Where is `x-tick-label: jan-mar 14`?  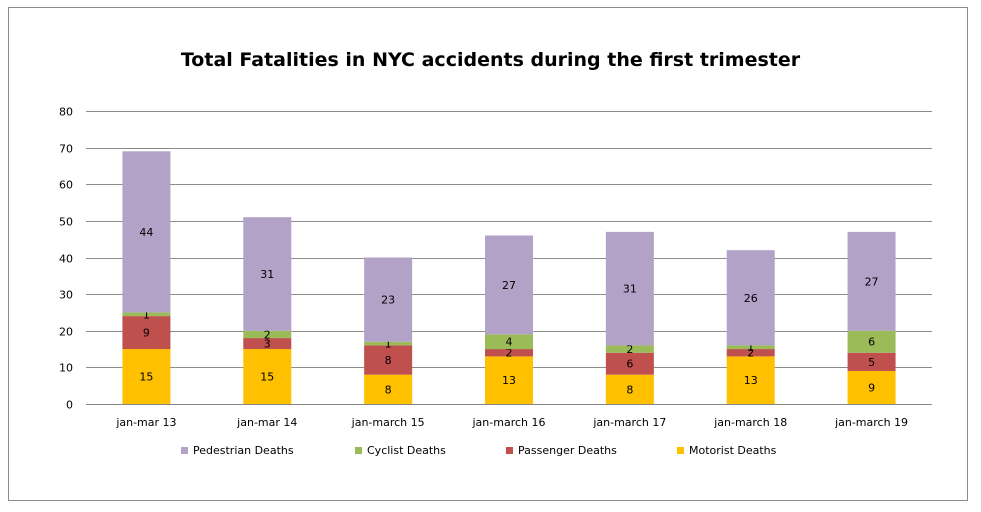
x-tick-label: jan-mar 14 is located at coordinates (266, 422).